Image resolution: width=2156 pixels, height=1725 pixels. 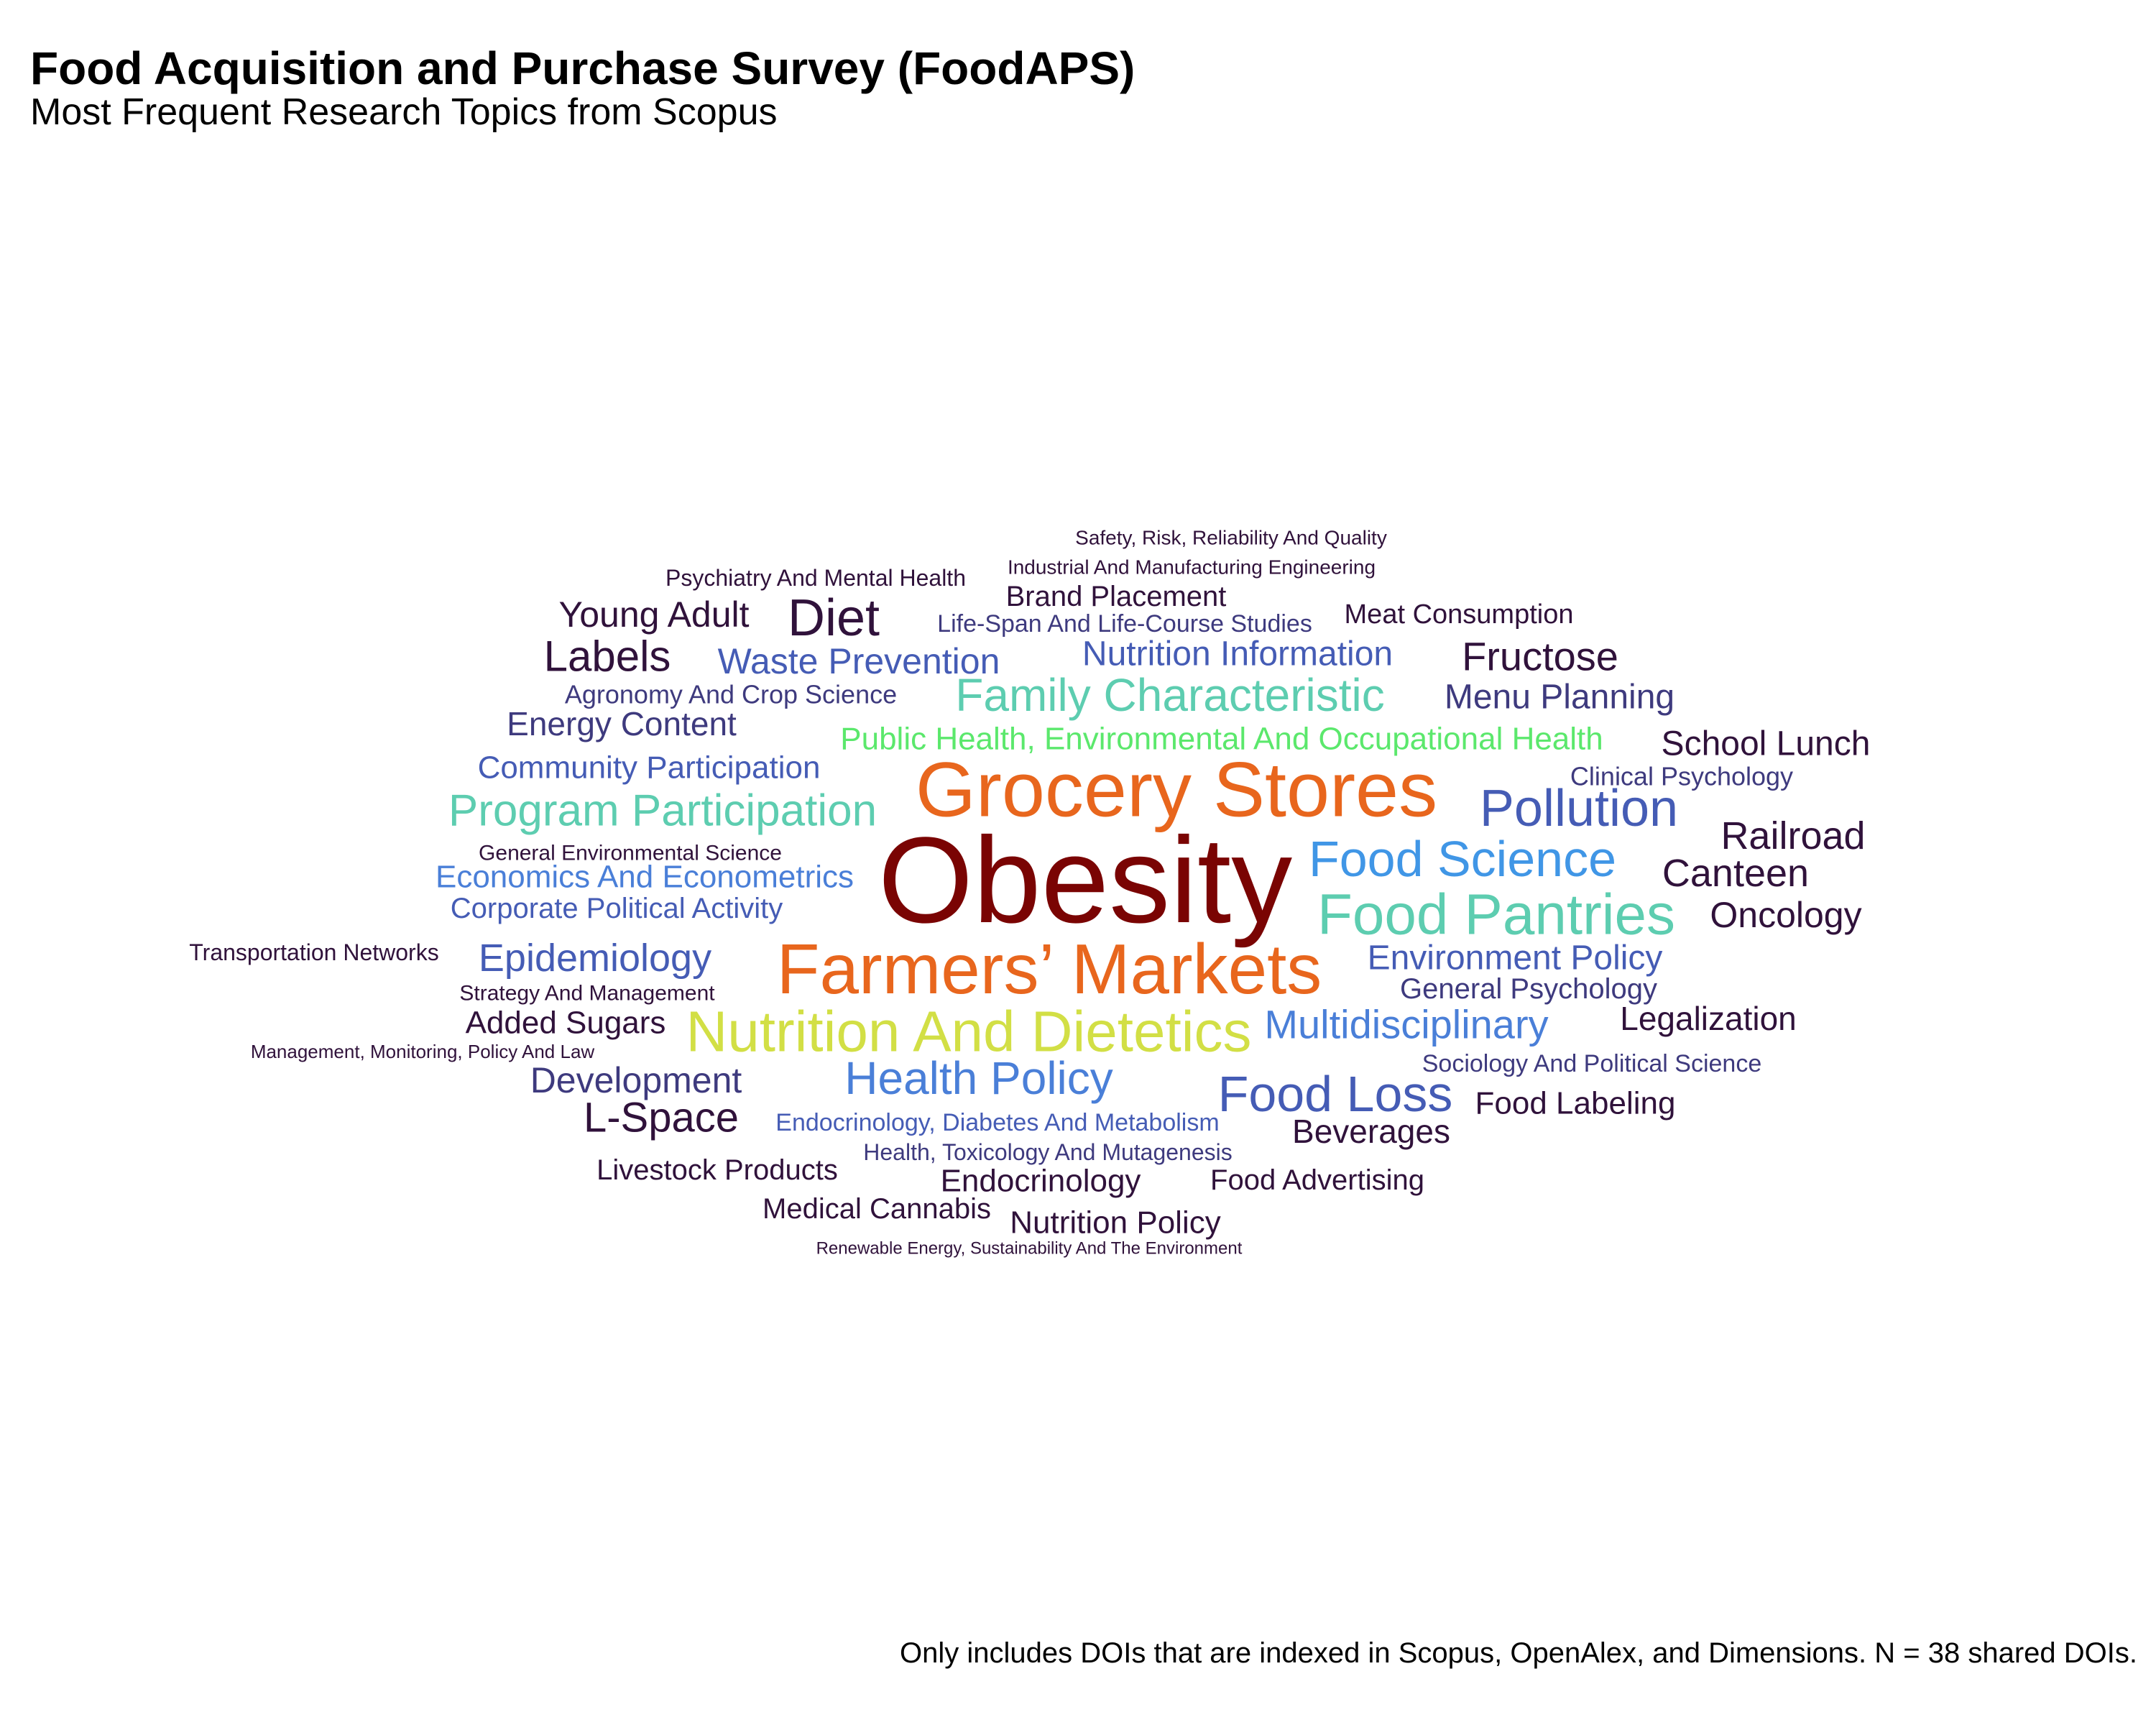 What do you see at coordinates (877, 1209) in the screenshot?
I see `word-medical-cannabis: Medical Cannabis` at bounding box center [877, 1209].